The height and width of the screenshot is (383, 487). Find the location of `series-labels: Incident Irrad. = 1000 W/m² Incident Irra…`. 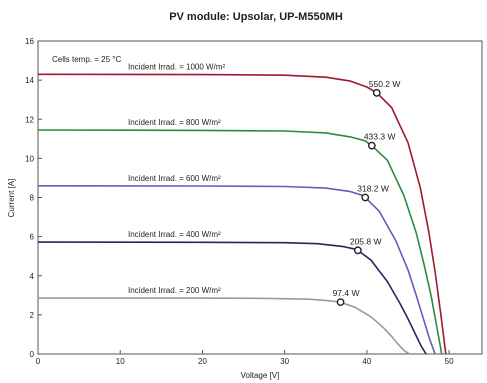

series-labels: Incident Irrad. = 1000 W/m² Incident Irra… is located at coordinates (176, 178).